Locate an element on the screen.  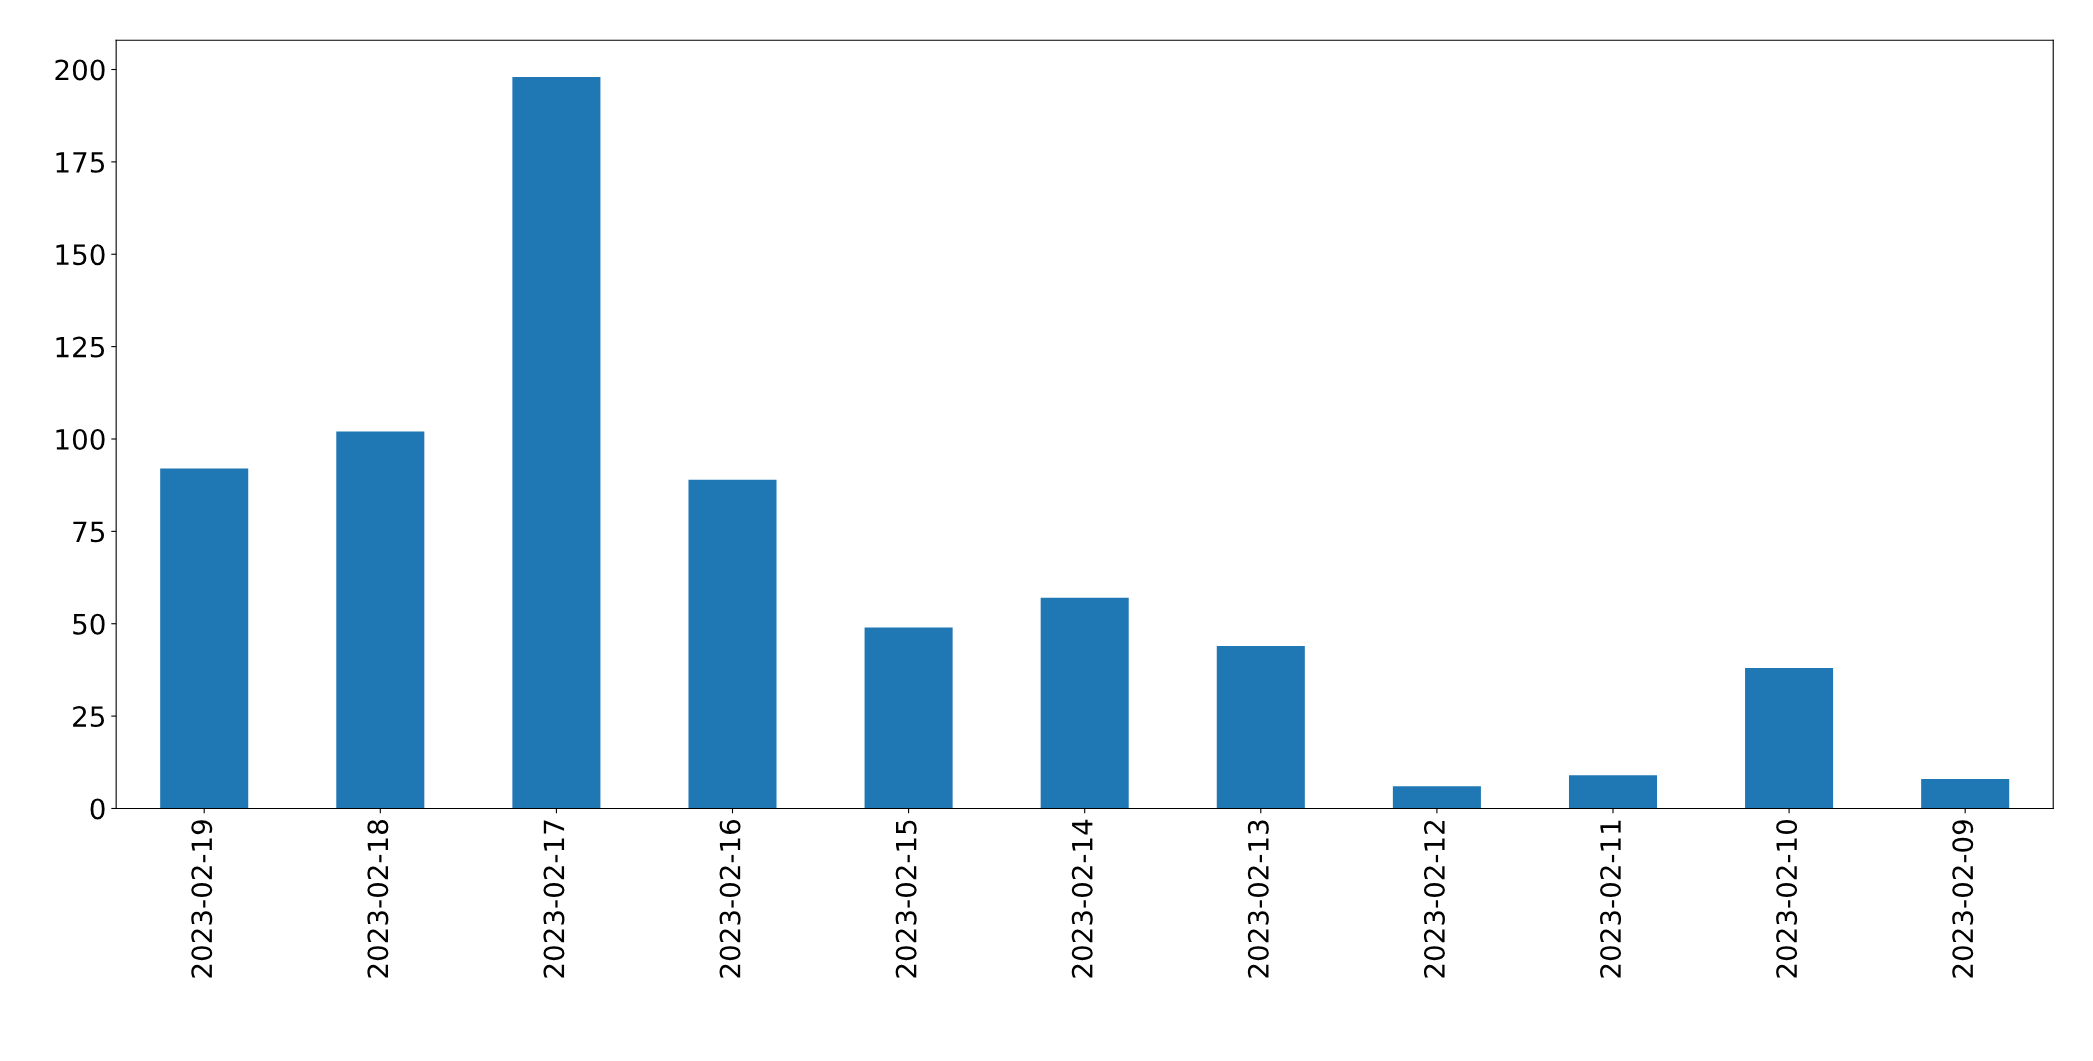
x-tick-label: 2023-02-11 is located at coordinates (1611, 899).